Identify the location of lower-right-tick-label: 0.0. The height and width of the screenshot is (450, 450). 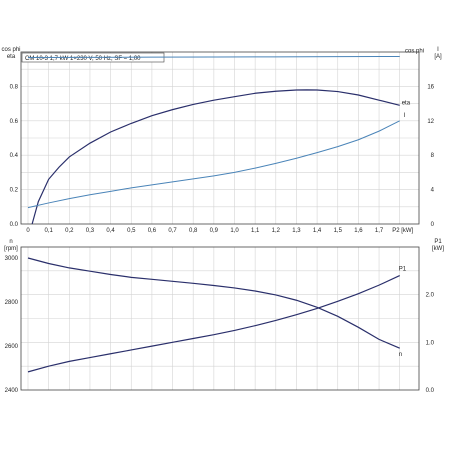
(430, 391).